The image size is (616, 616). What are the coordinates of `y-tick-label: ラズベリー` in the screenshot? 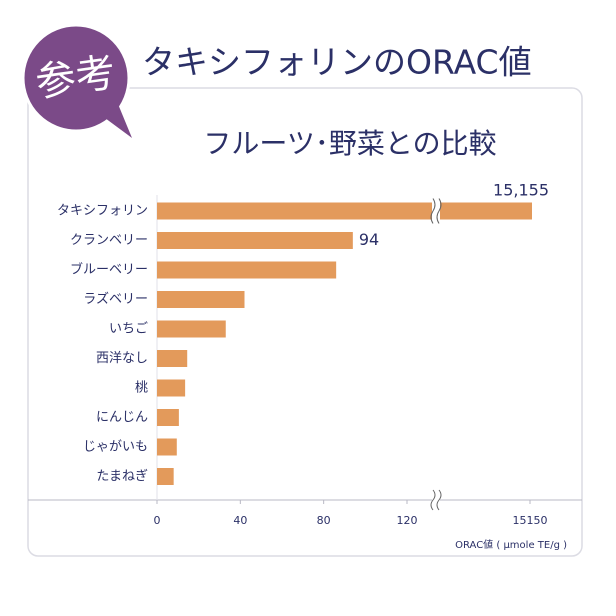 It's located at (115, 299).